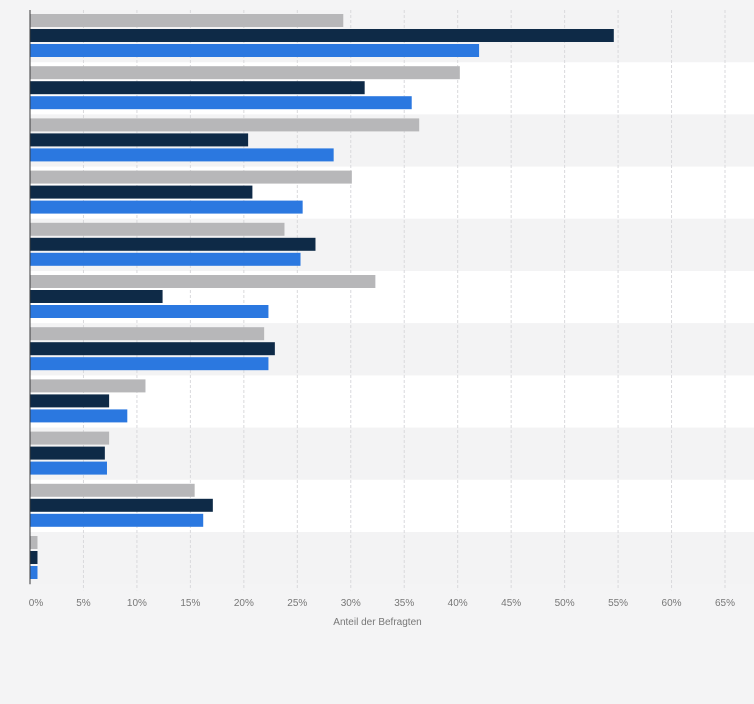 The height and width of the screenshot is (704, 754). Describe the element at coordinates (511, 603) in the screenshot. I see `x-tick-label: 45%` at that location.